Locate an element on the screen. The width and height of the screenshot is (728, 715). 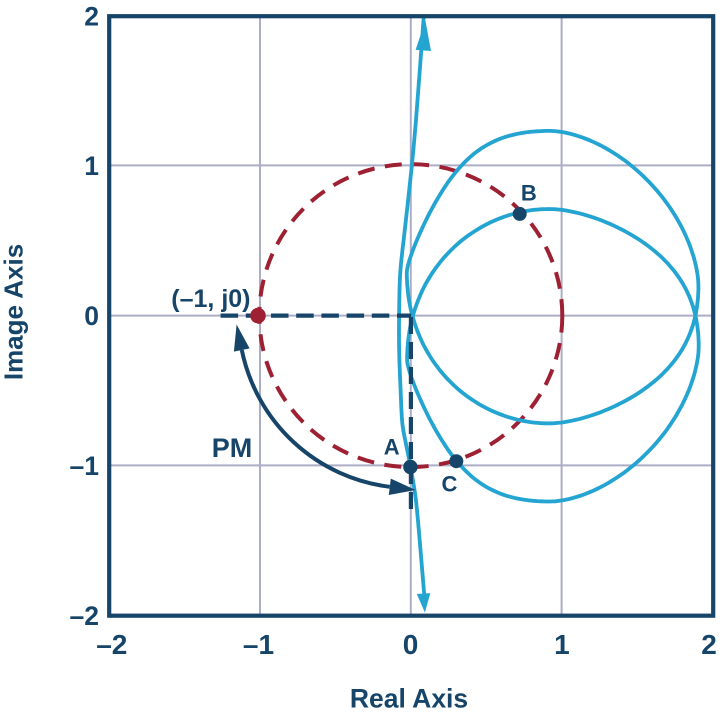
svg-text: (–1, j0) is located at coordinates (210, 299).